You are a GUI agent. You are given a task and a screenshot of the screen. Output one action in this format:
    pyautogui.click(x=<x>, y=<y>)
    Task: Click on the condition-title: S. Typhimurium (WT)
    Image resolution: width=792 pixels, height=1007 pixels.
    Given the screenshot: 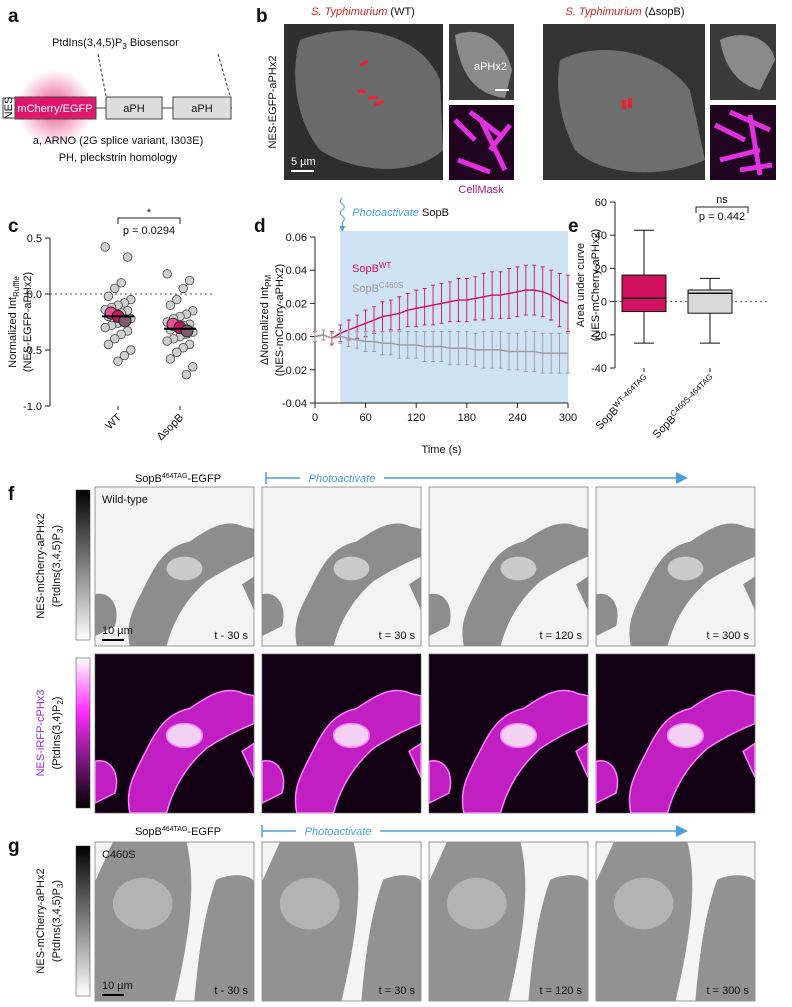 What is the action you would take?
    pyautogui.click(x=363, y=12)
    